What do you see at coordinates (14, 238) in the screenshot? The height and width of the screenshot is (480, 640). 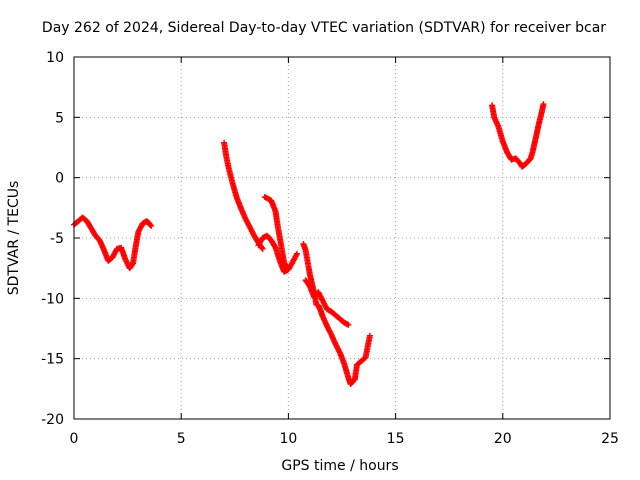 I see `y-axis-label: SDTVAR / TECUs` at bounding box center [14, 238].